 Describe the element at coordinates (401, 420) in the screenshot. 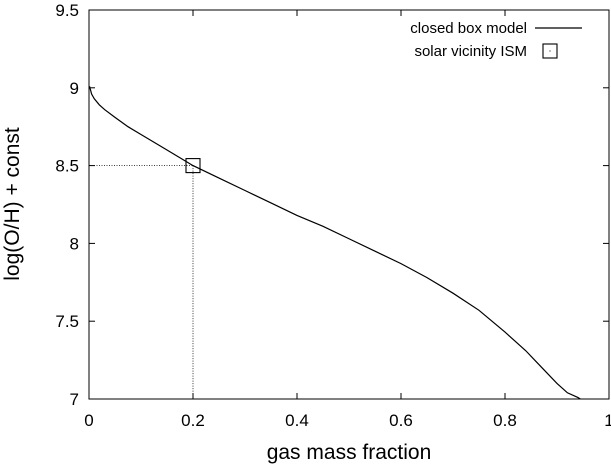

I see `x-tick-label: 0.6` at that location.